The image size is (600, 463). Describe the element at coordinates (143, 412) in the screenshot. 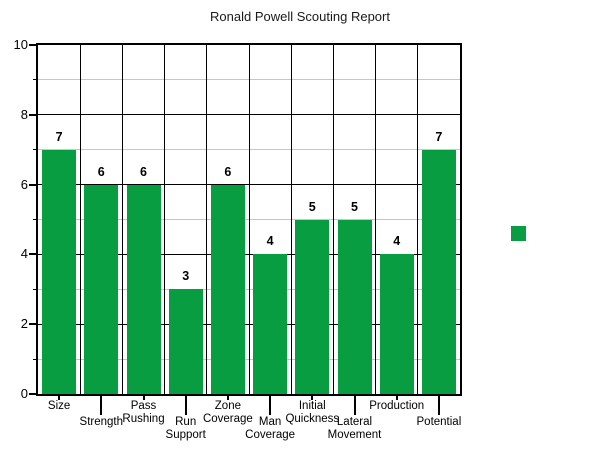

I see `x-axis-label: Pass Rushing` at that location.